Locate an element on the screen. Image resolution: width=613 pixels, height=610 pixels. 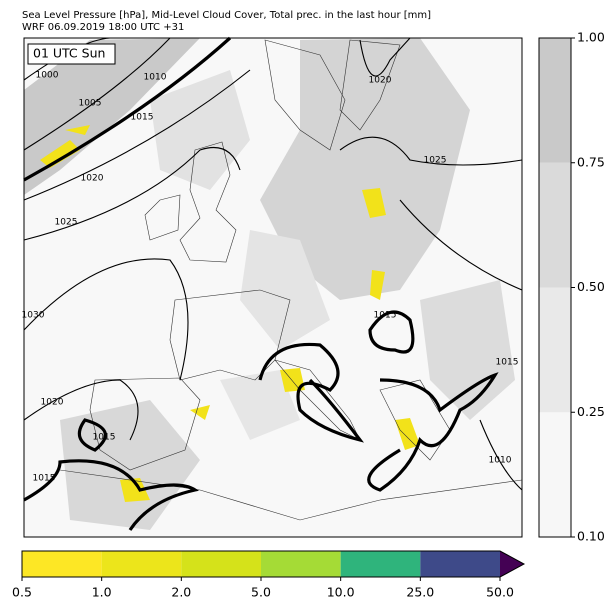
time-label: 01 UTC Sun is located at coordinates (69, 53).